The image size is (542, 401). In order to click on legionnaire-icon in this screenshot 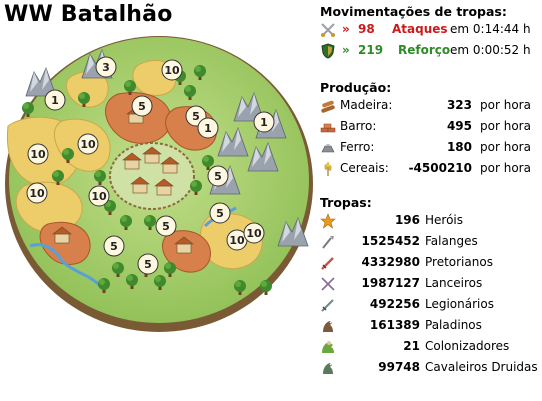, I will do `click(328, 305)`.